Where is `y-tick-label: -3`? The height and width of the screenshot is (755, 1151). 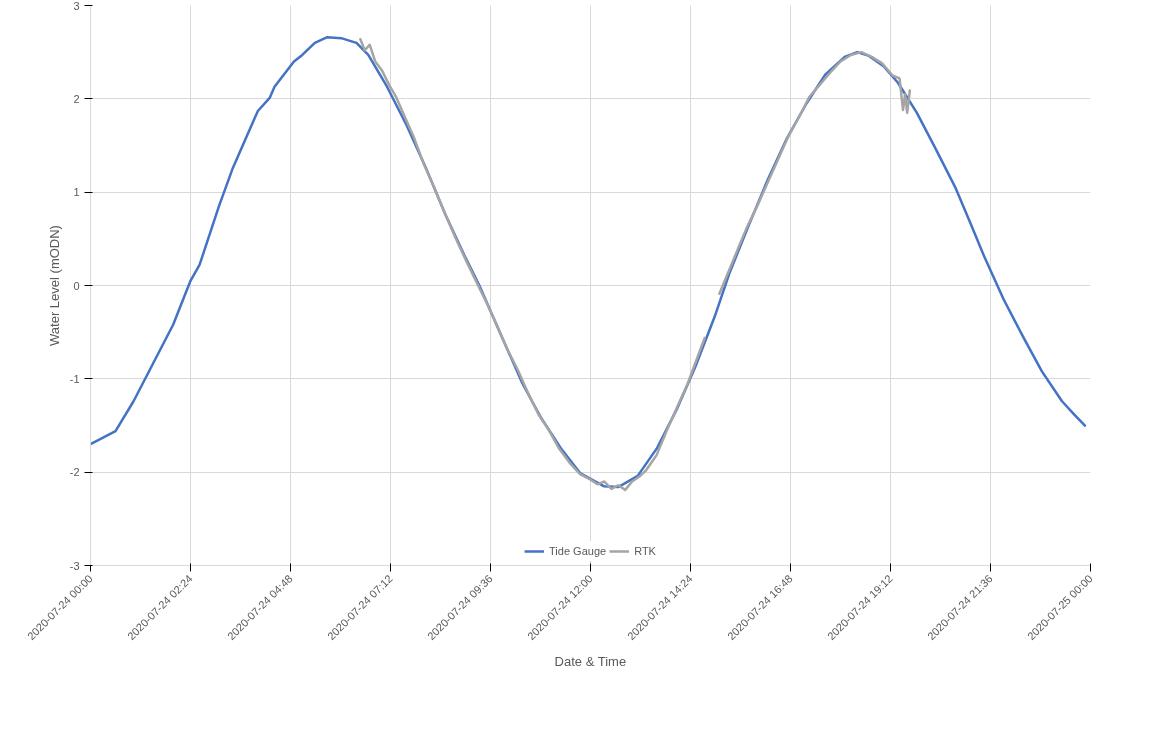
y-tick-label: -3 is located at coordinates (74, 565).